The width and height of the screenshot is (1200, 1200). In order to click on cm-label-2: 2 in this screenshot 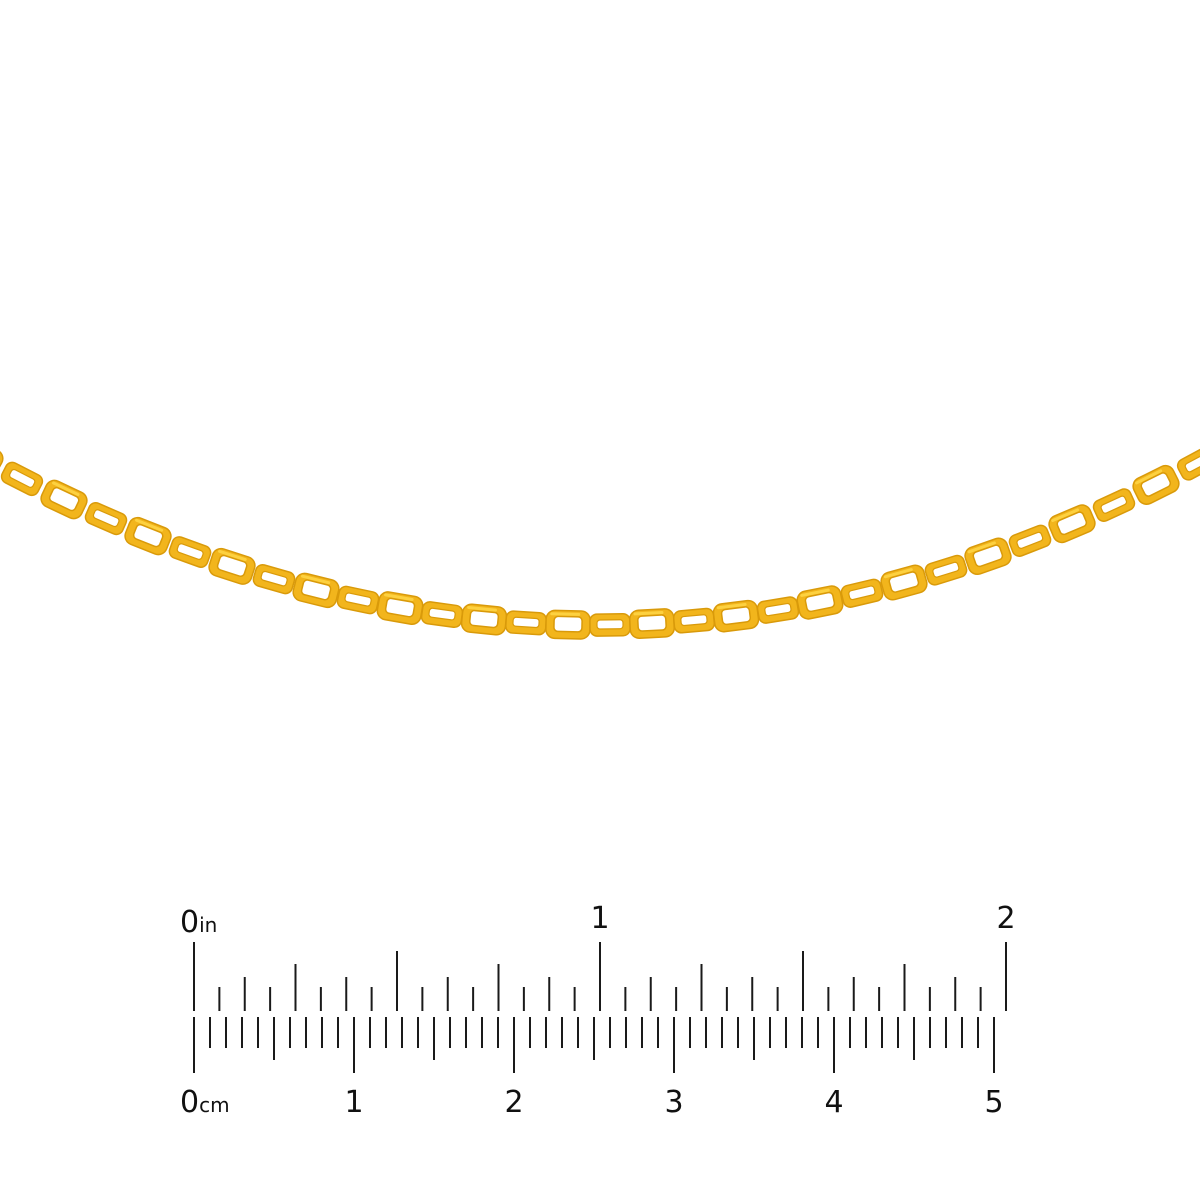, I will do `click(513, 1102)`.